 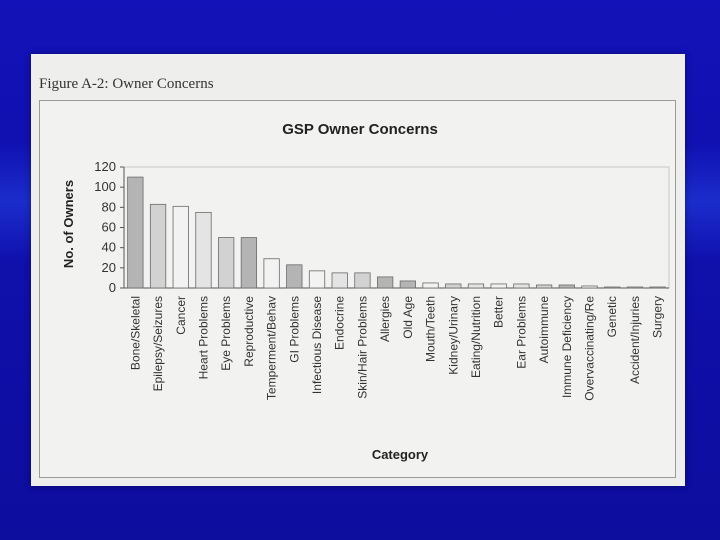 I want to click on y-tick-label: 100, so click(x=105, y=186).